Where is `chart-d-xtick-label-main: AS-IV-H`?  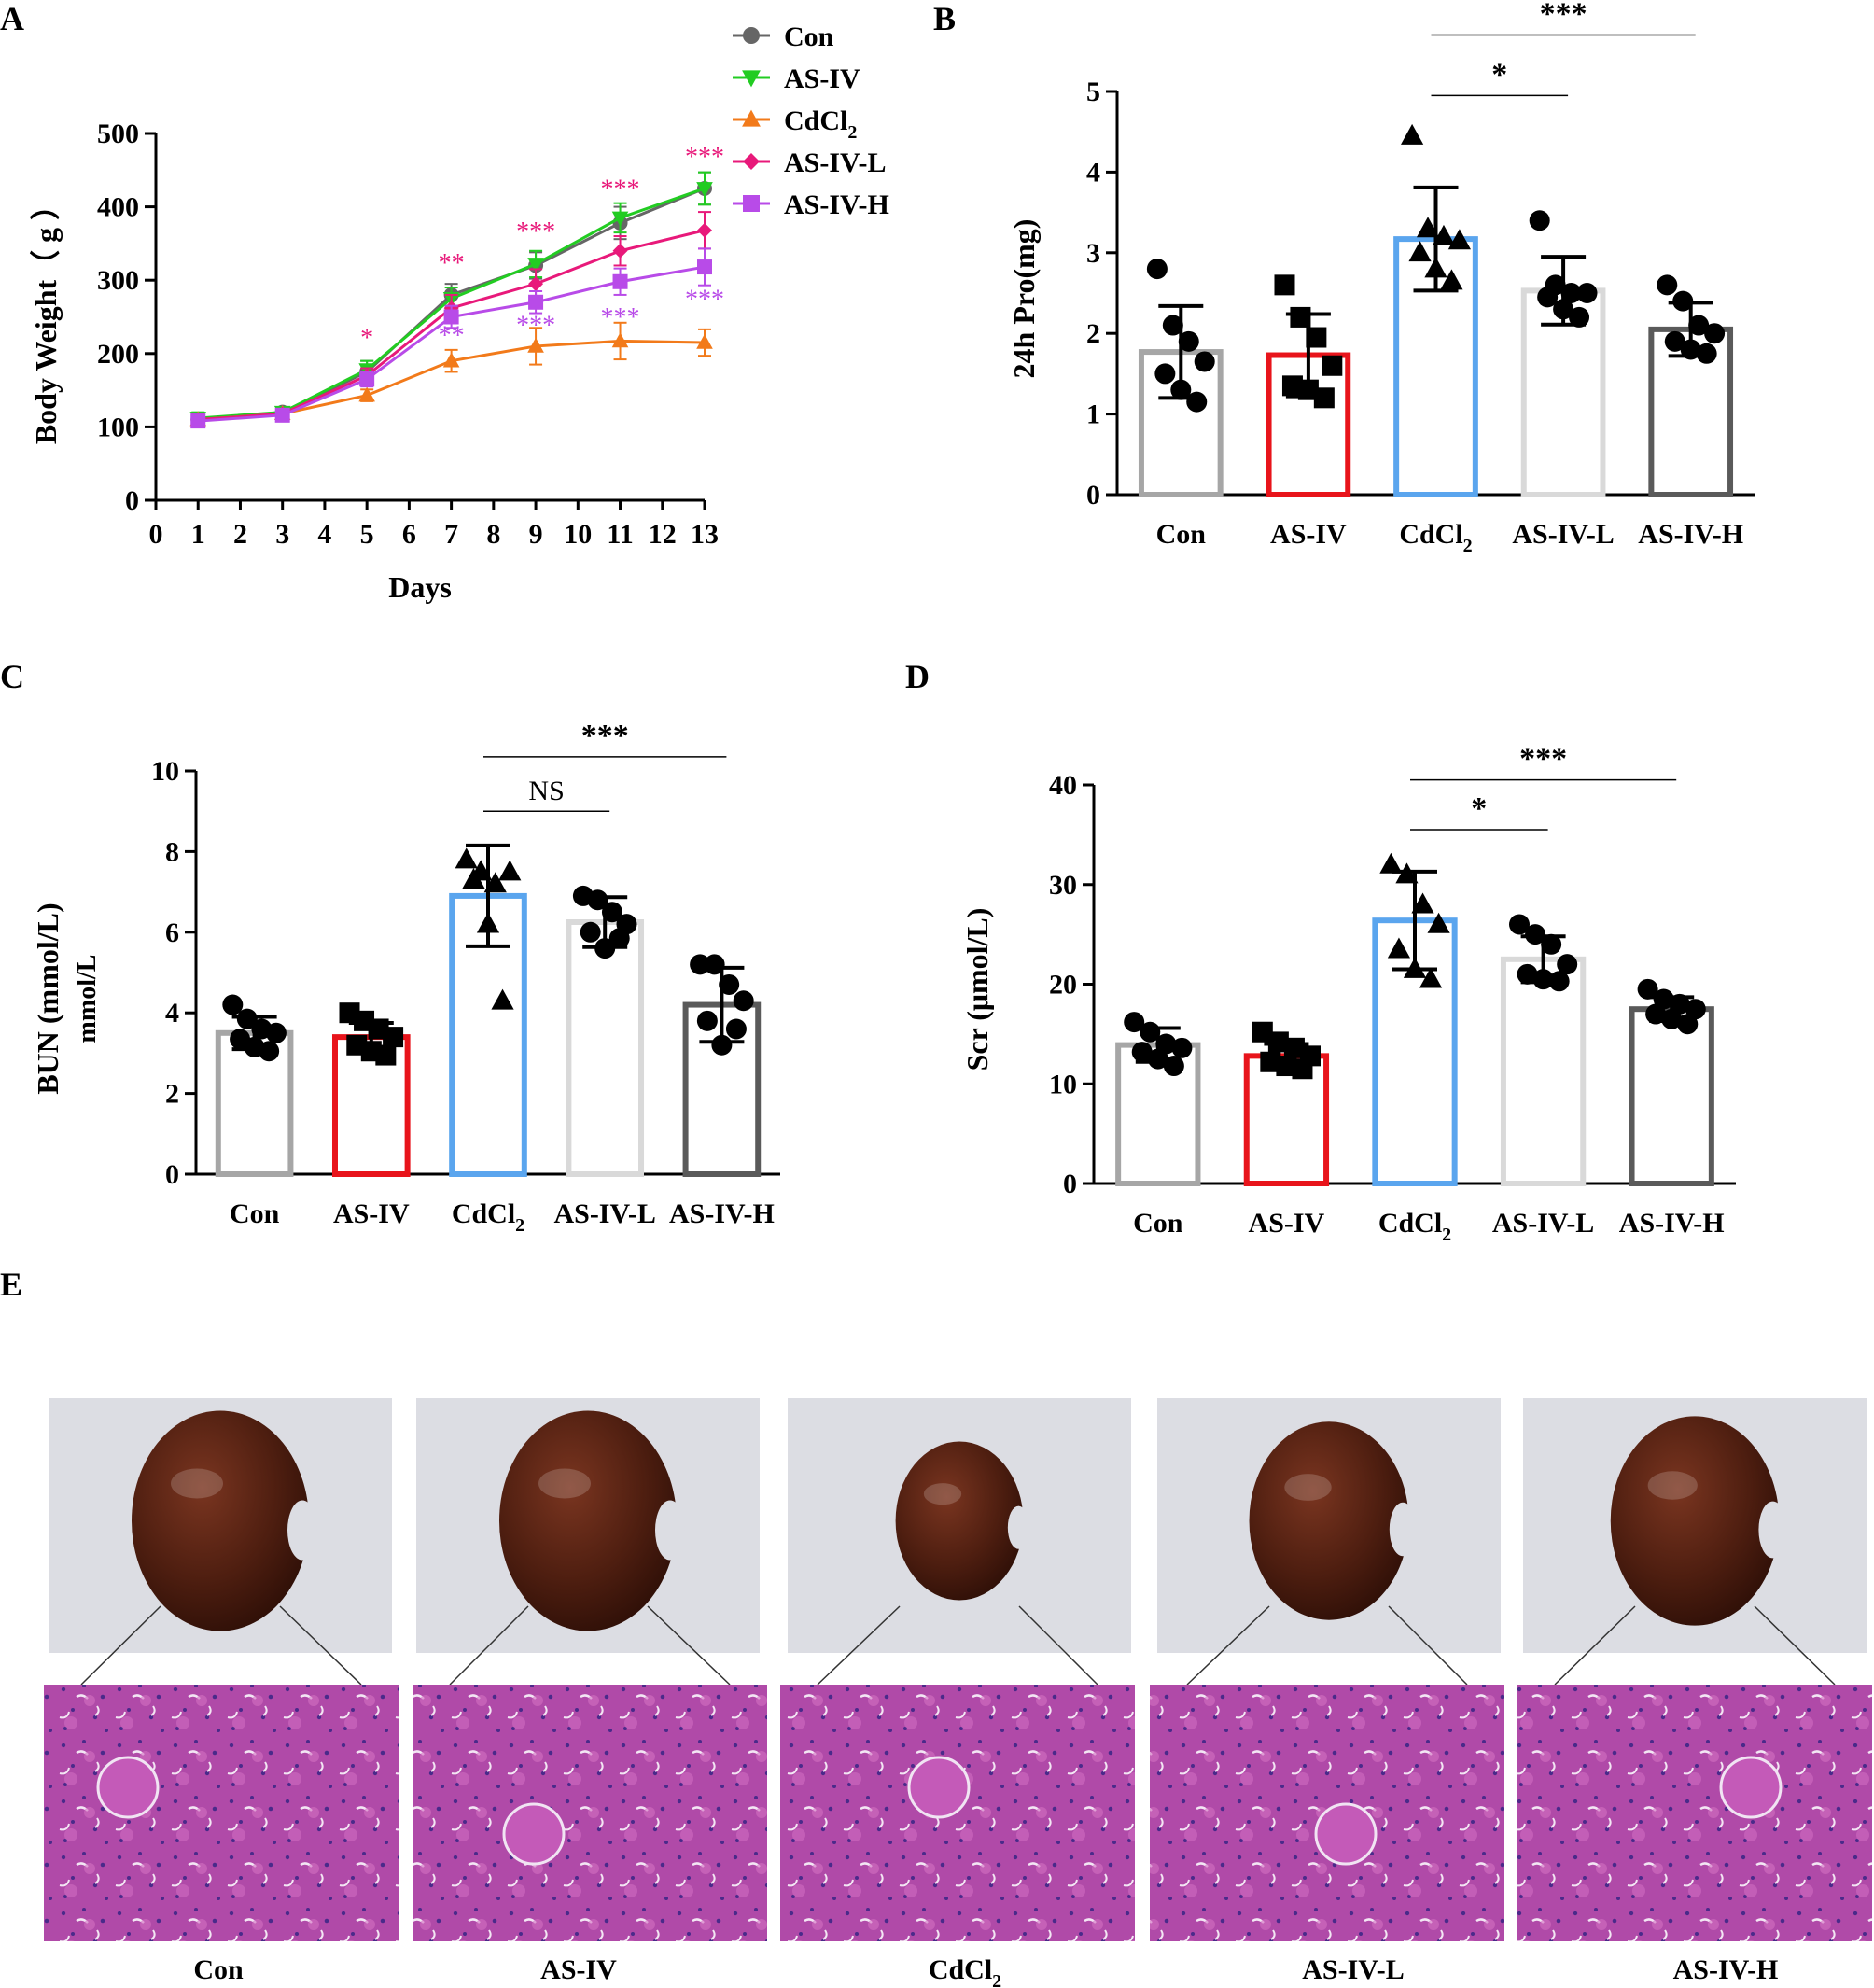 chart-d-xtick-label-main: AS-IV-H is located at coordinates (1672, 1223).